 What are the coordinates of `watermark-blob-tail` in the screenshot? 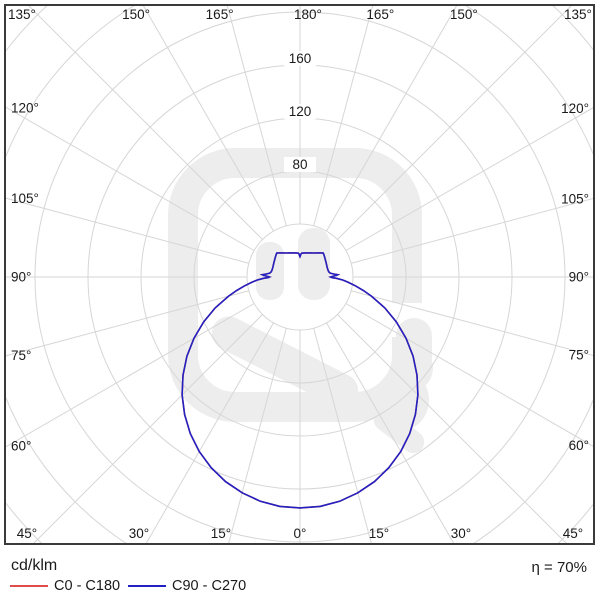 It's located at (399, 431).